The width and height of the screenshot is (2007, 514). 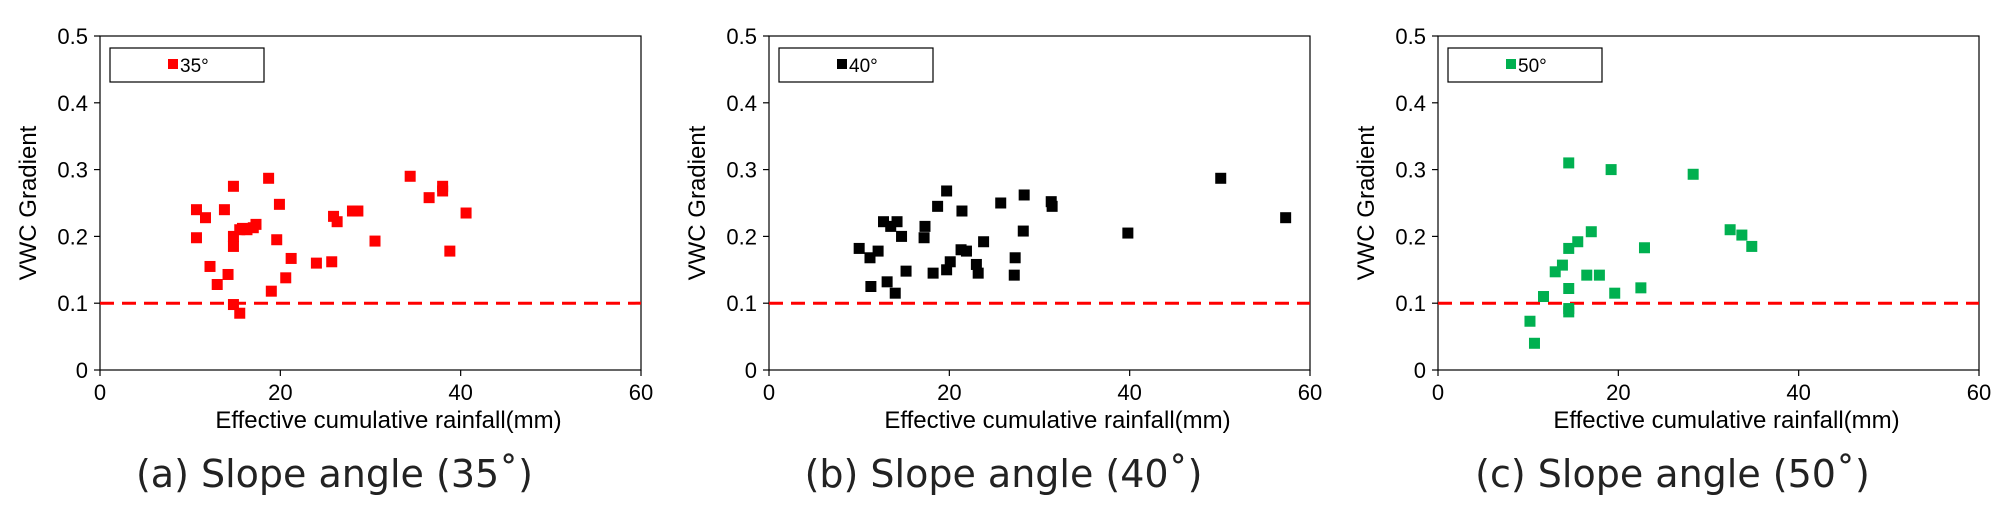 I want to click on chart-caption-40: (b) Slope angle (40˚), so click(x=1003, y=474).